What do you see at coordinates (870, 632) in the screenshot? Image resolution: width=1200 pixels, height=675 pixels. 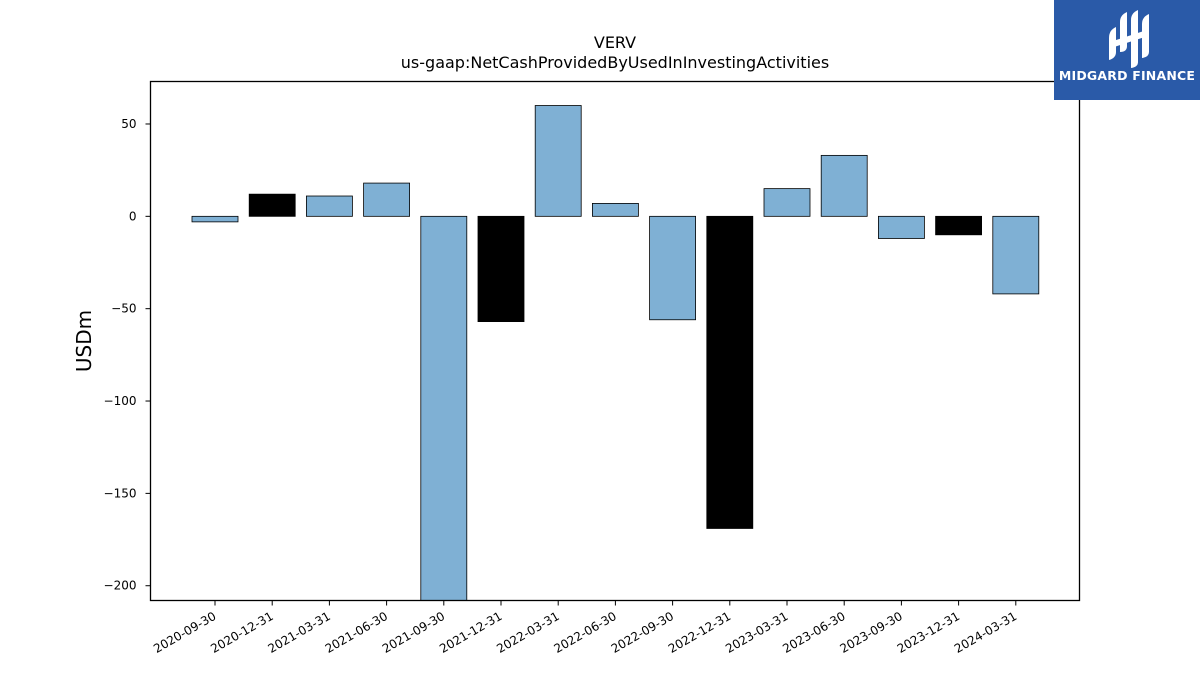 I see `x-tick-label: 2023-09-30` at bounding box center [870, 632].